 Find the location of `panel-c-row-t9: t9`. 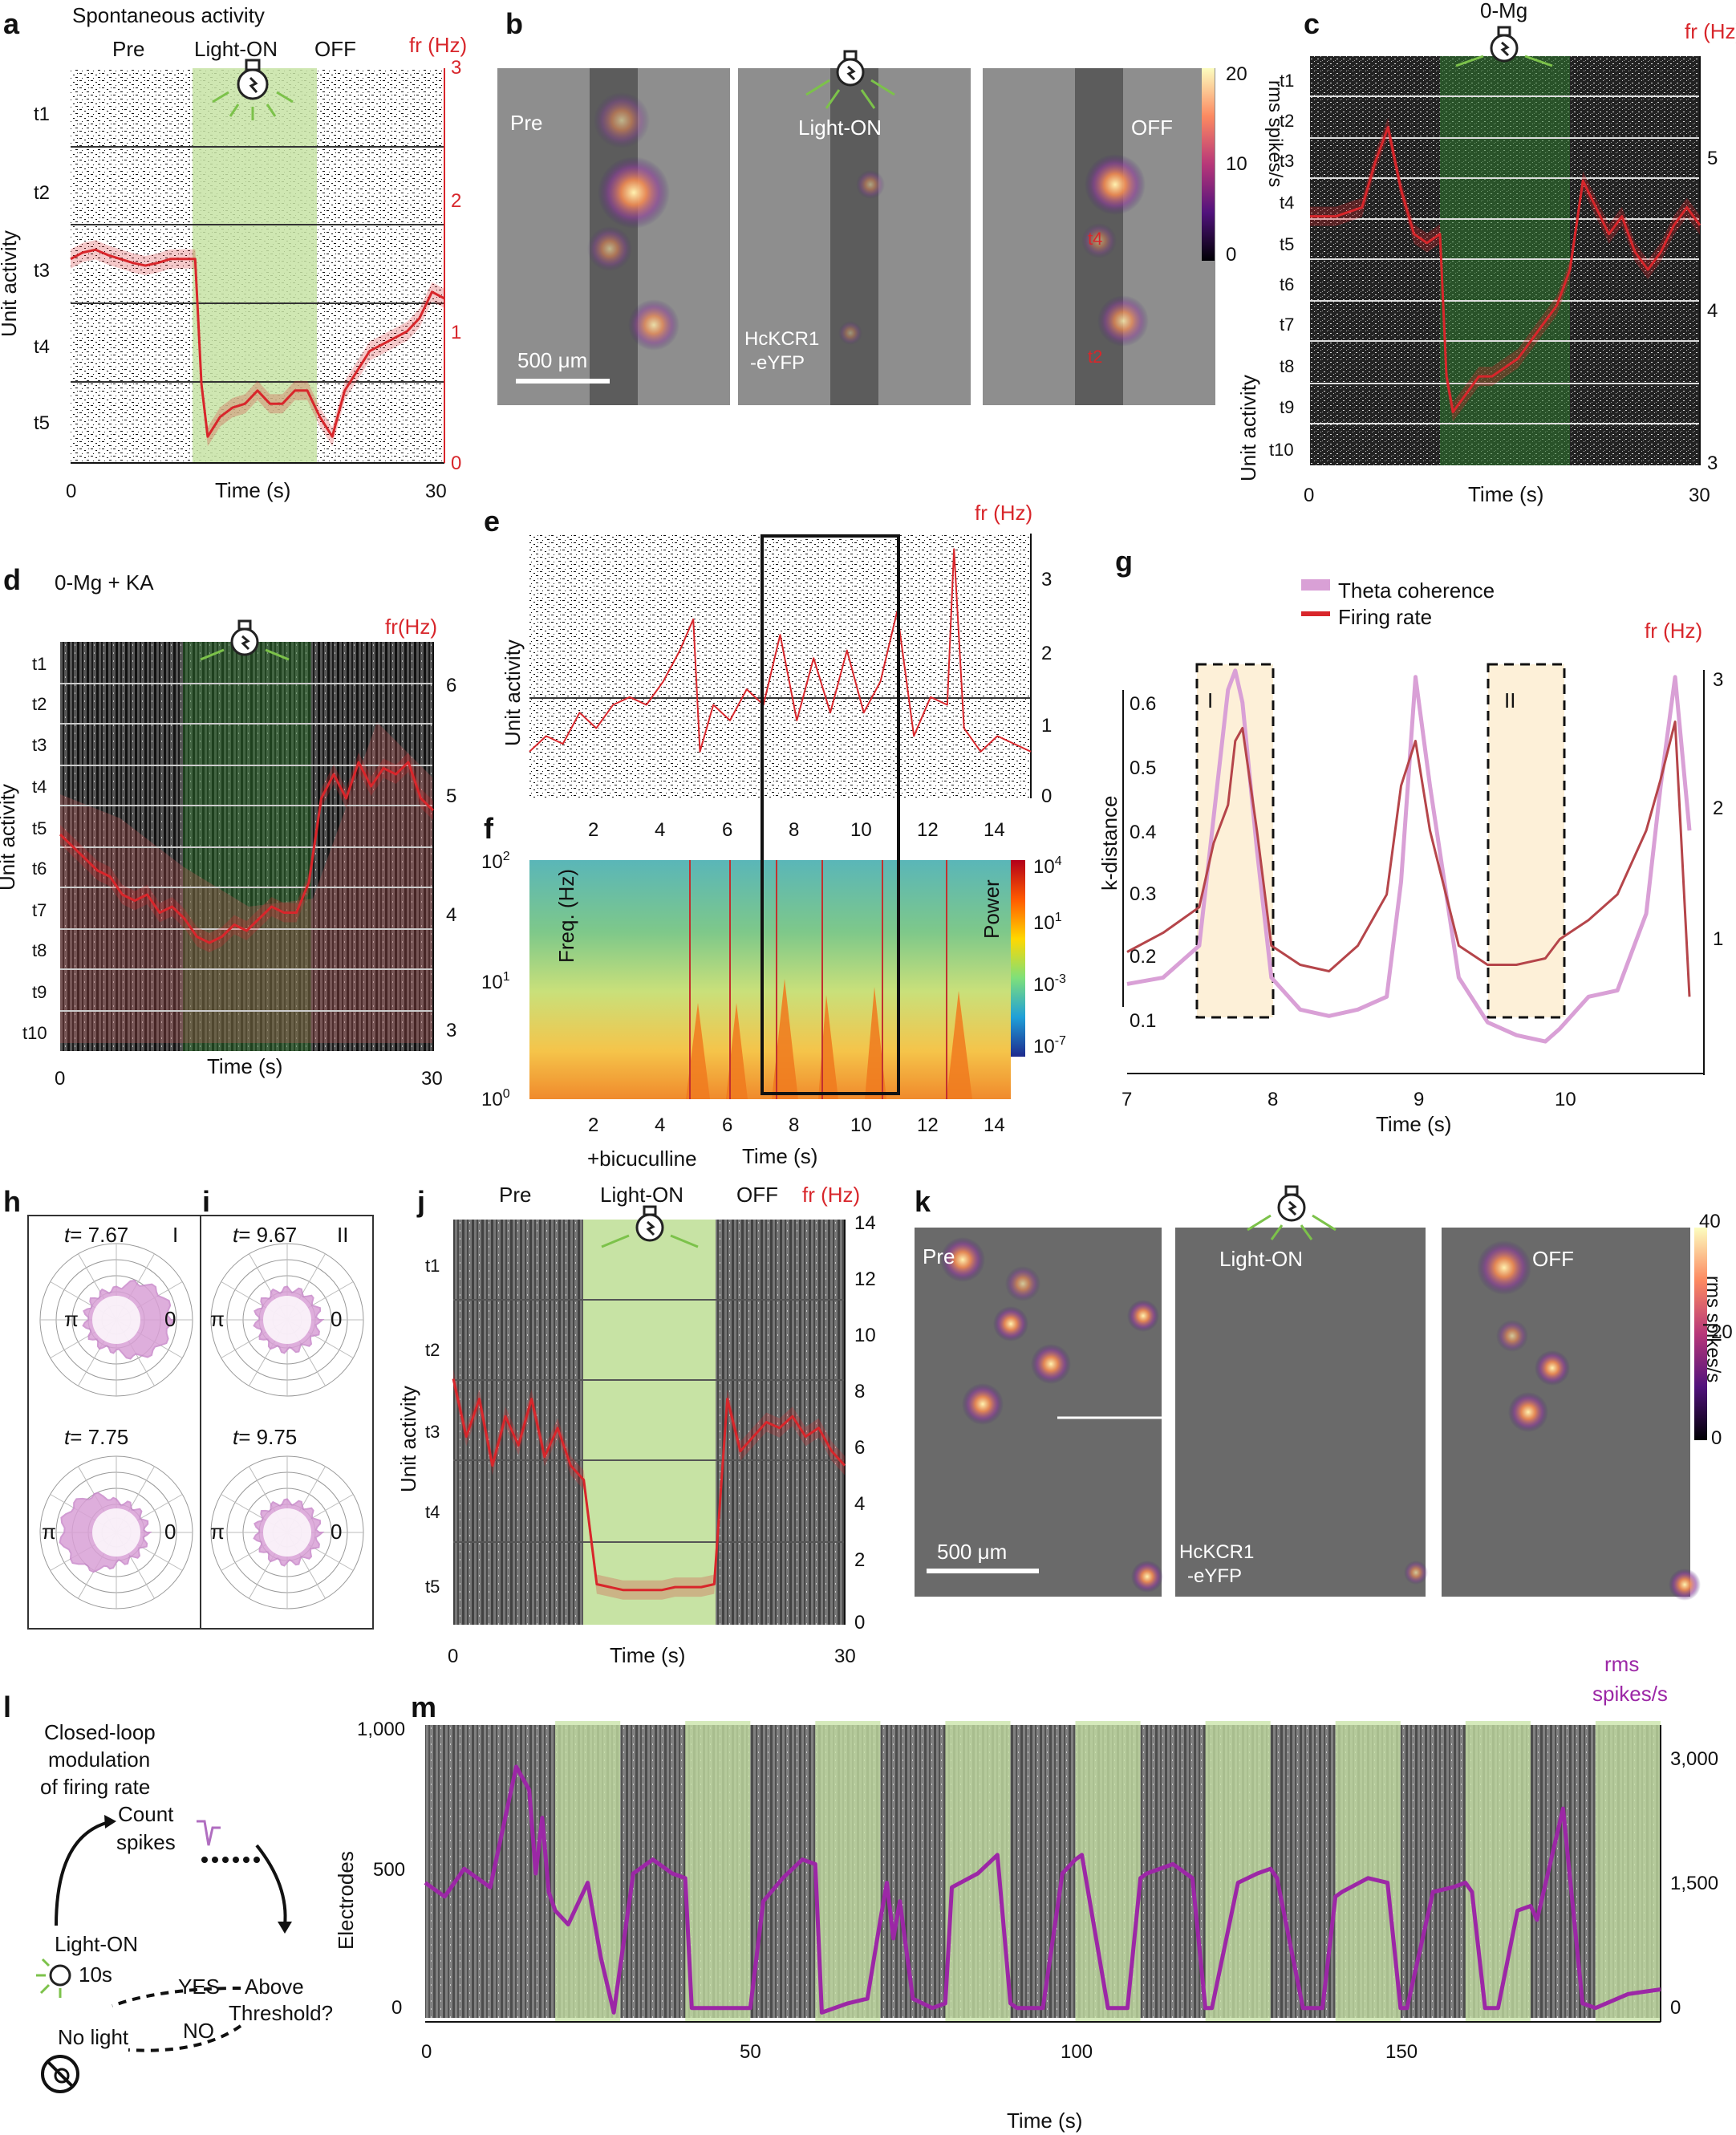

panel-c-row-t9: t9 is located at coordinates (1287, 407).